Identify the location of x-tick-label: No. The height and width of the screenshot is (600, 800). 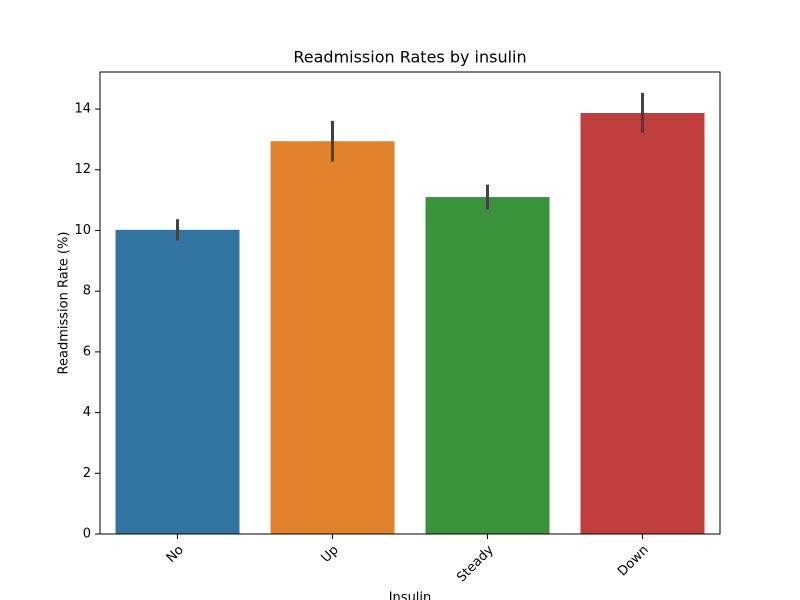
(175, 554).